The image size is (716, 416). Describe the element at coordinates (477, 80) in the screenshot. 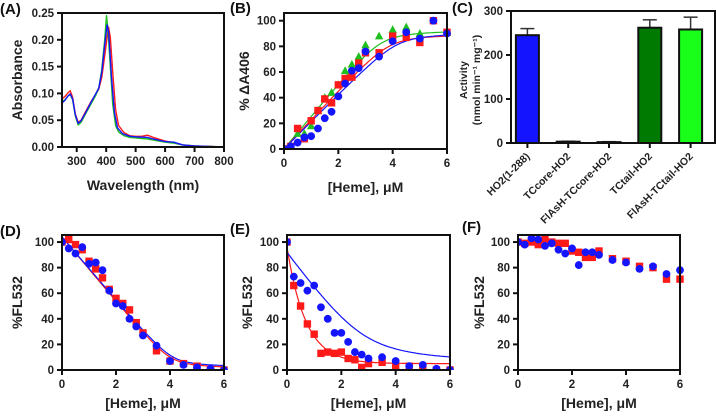

I see `y-axis-units: (nmol min⁻¹ mg⁻¹)` at that location.